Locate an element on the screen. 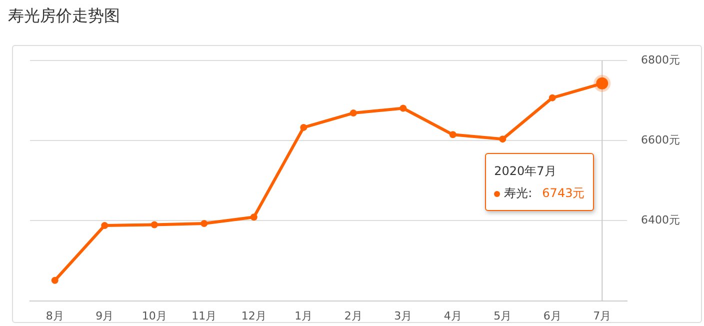 This screenshot has width=704, height=326. x-tick-label: 6月 is located at coordinates (552, 315).